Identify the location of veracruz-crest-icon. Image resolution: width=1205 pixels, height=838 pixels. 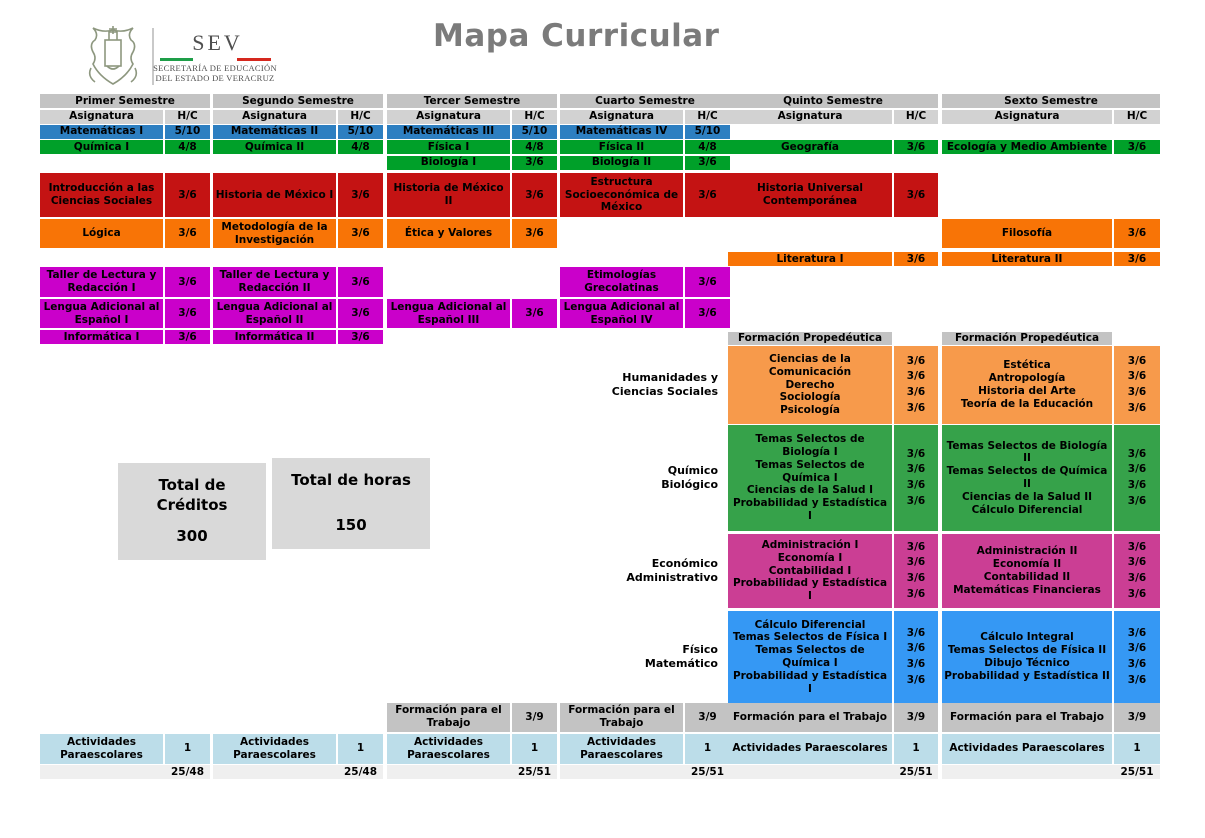
(113, 55).